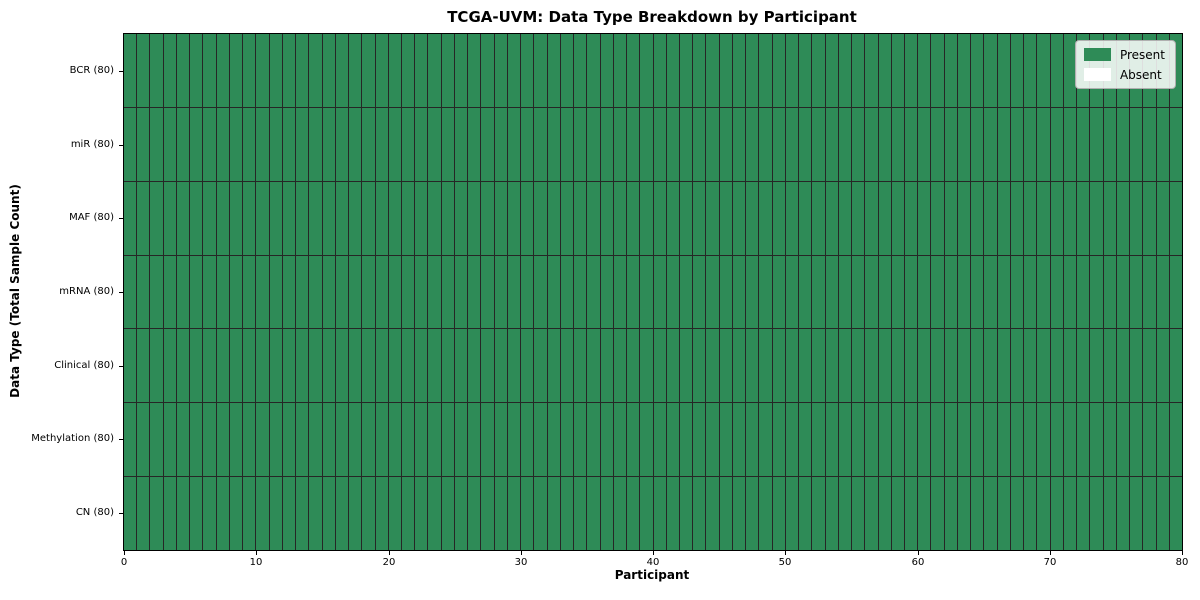  Describe the element at coordinates (1050, 562) in the screenshot. I see `x-tick-label: 70` at that location.